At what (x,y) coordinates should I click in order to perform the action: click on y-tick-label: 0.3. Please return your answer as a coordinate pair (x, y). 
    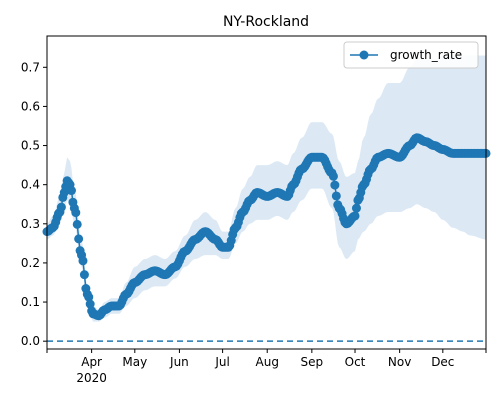
    Looking at the image, I should click on (30, 224).